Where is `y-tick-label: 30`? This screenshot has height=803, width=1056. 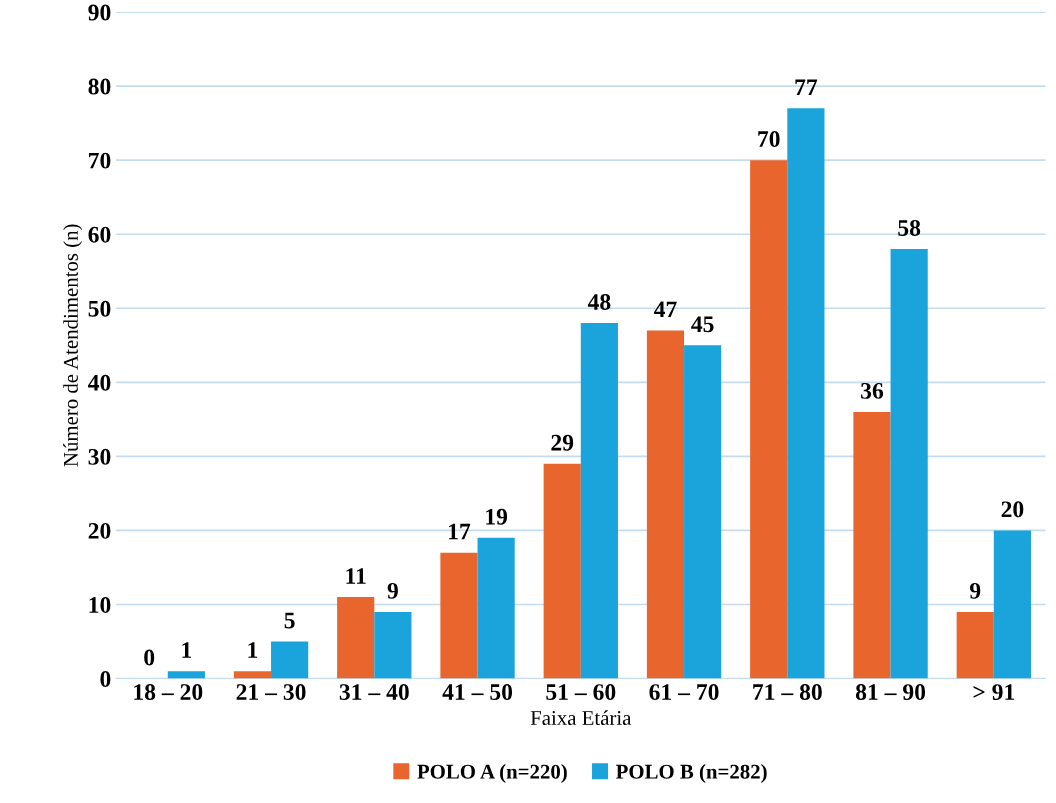
y-tick-label: 30 is located at coordinates (99, 456).